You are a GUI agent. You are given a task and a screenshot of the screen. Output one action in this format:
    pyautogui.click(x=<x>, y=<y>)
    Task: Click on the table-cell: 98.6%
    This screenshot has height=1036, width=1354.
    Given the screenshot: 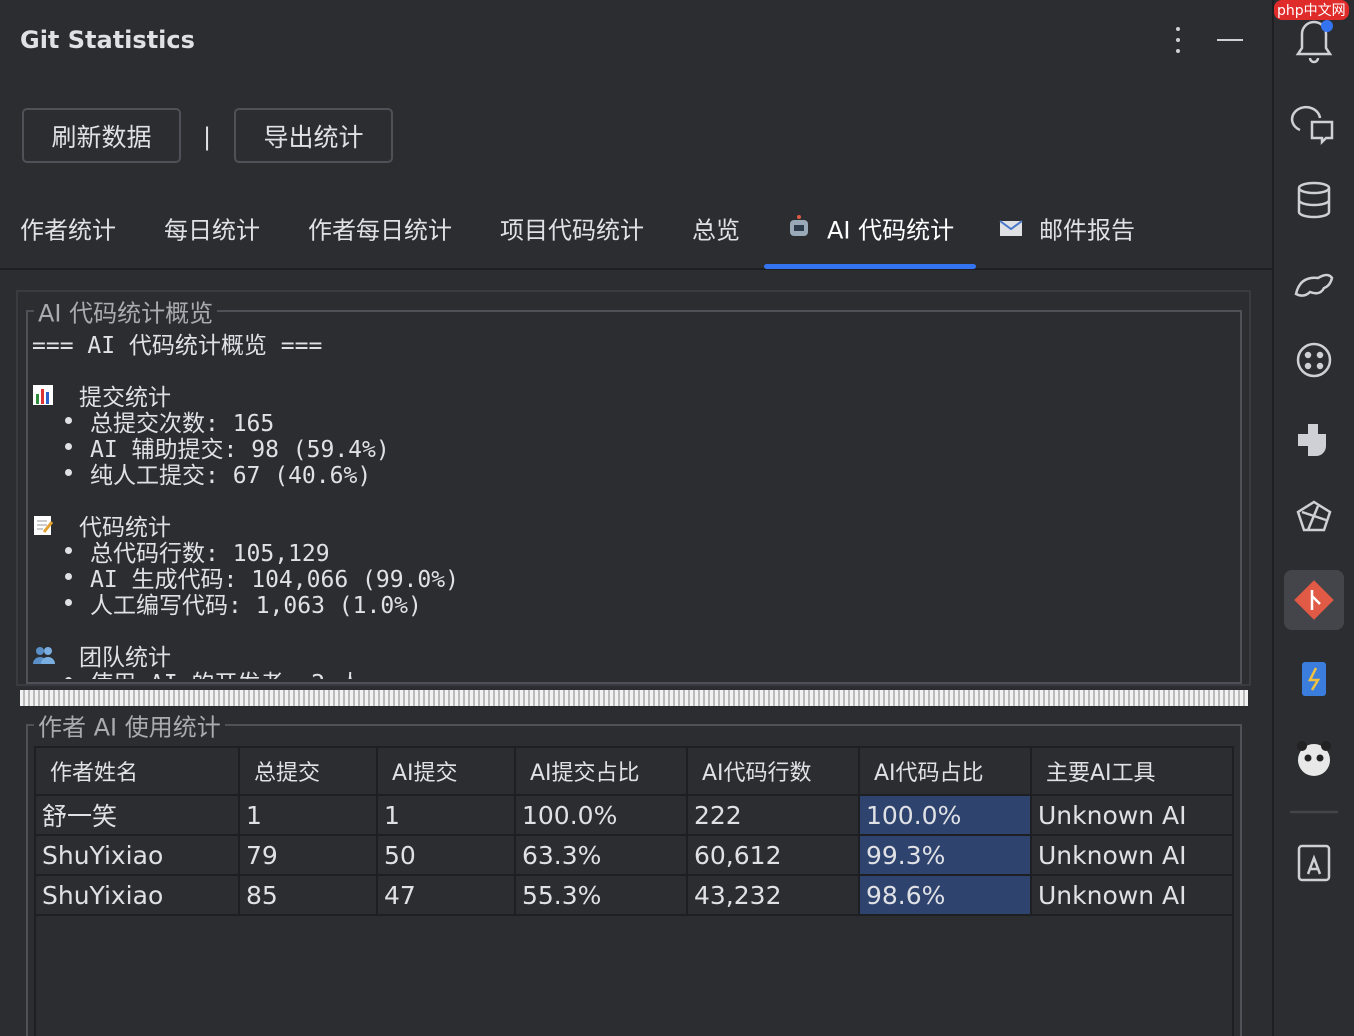 What is the action you would take?
    pyautogui.click(x=946, y=896)
    